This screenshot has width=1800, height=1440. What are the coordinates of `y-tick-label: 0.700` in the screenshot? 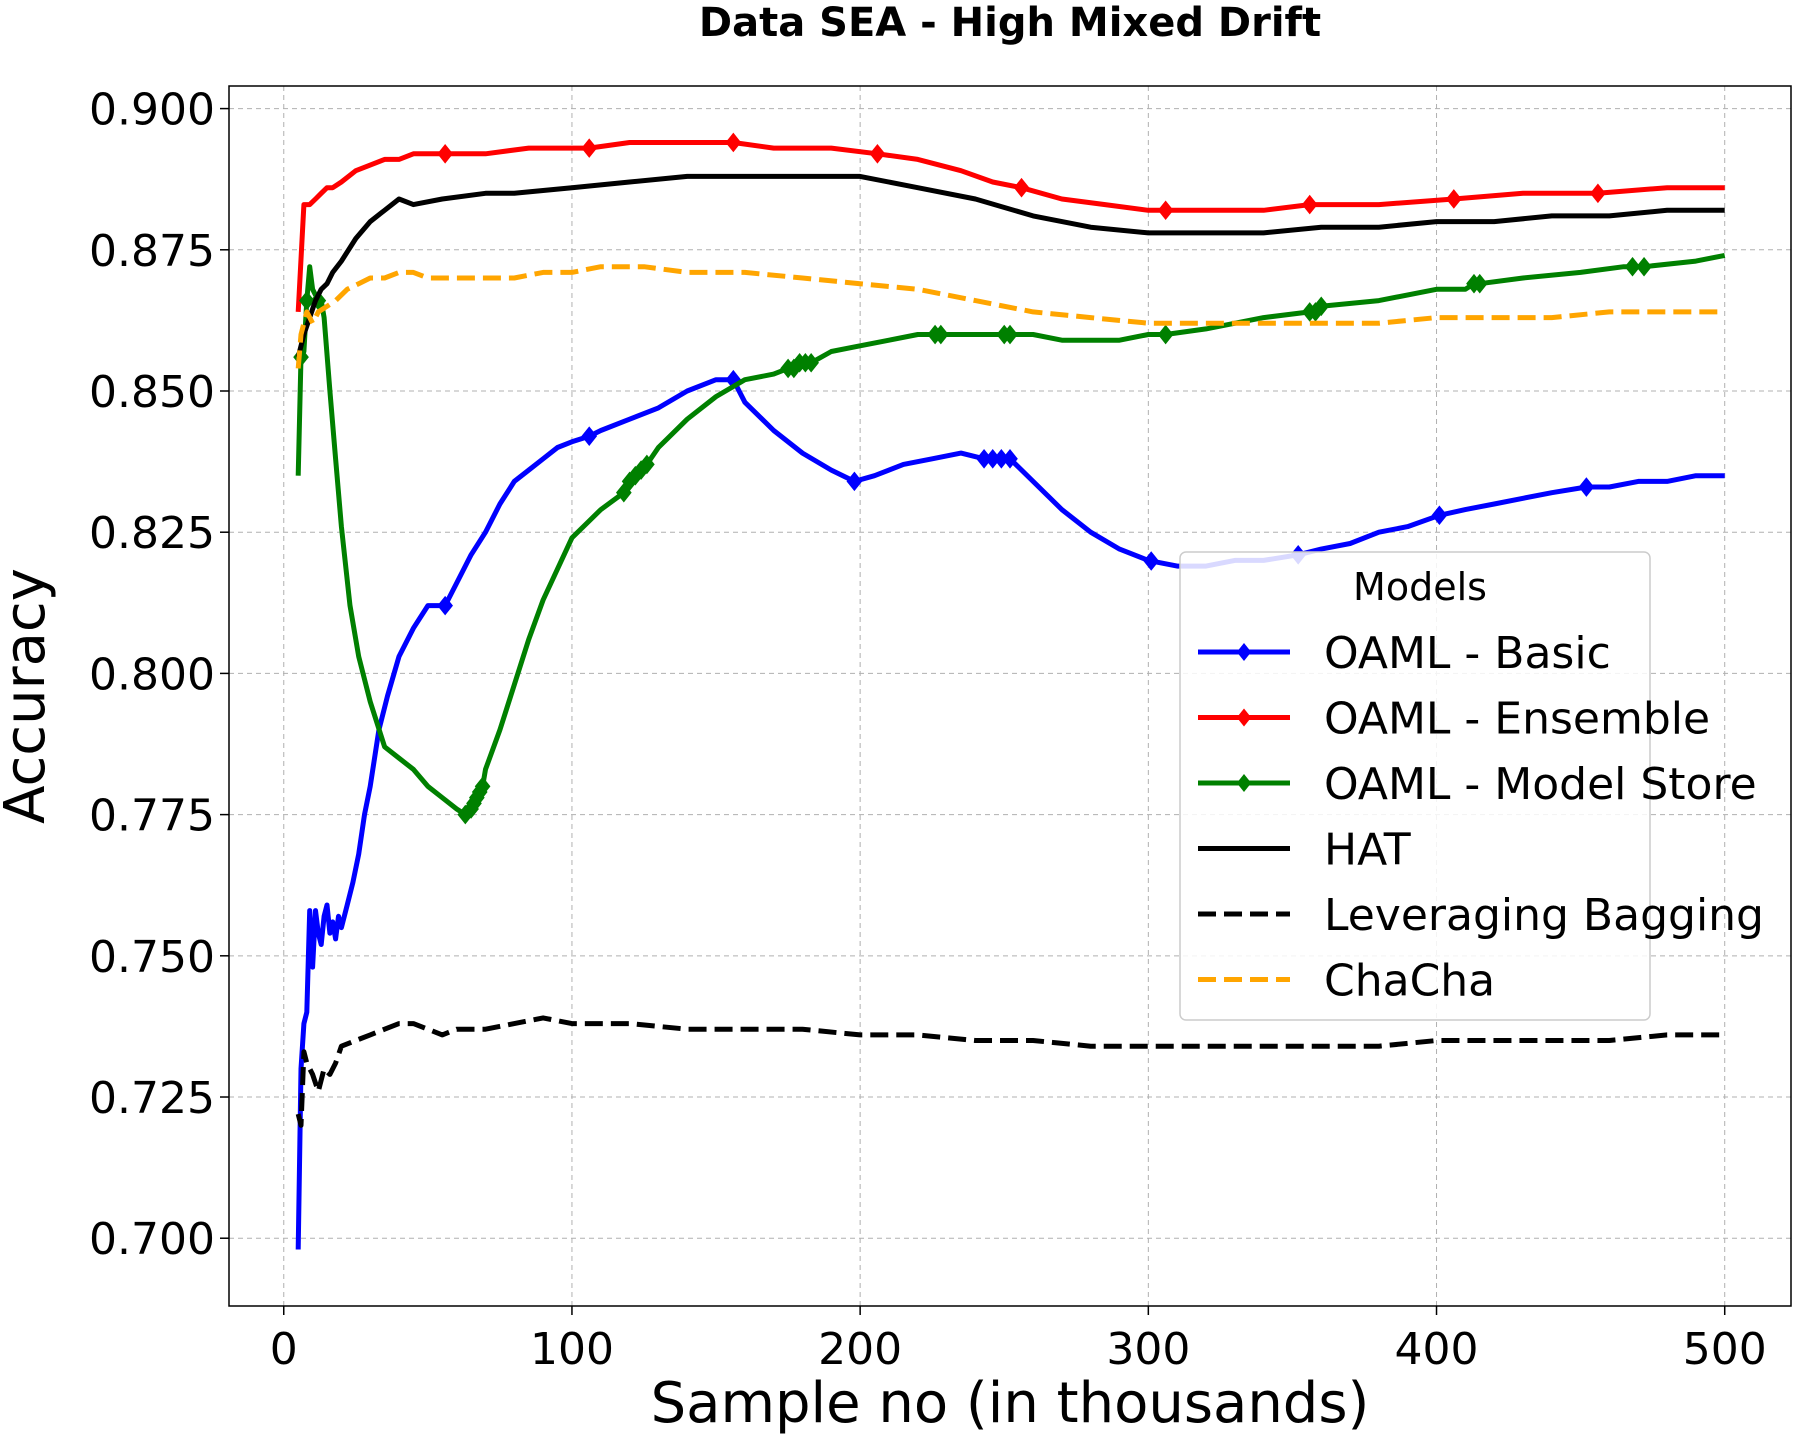 It's located at (152, 1239).